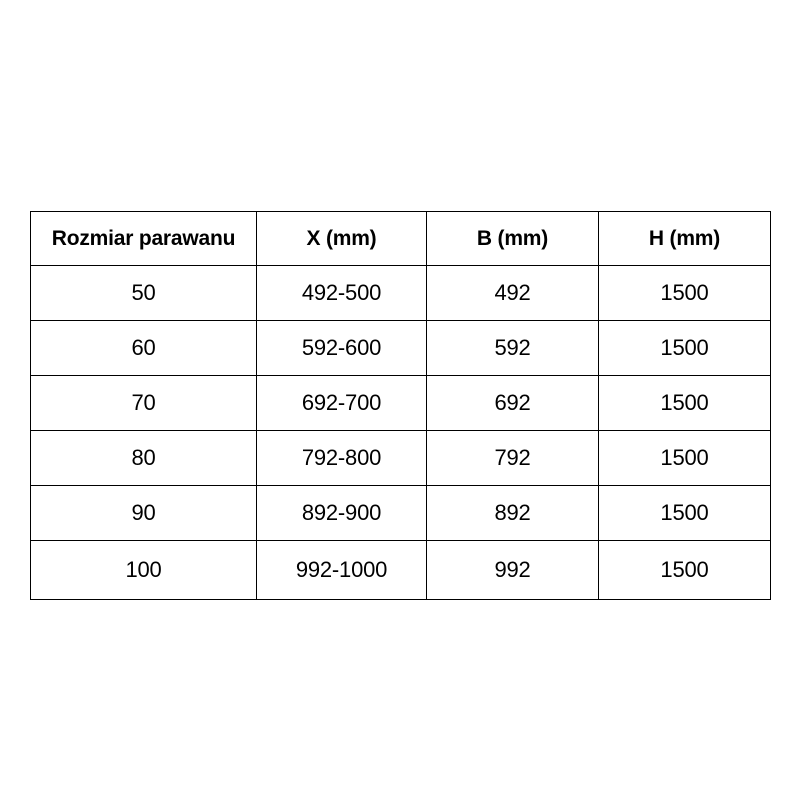 This screenshot has height=800, width=800. I want to click on cell-b: 792, so click(512, 458).